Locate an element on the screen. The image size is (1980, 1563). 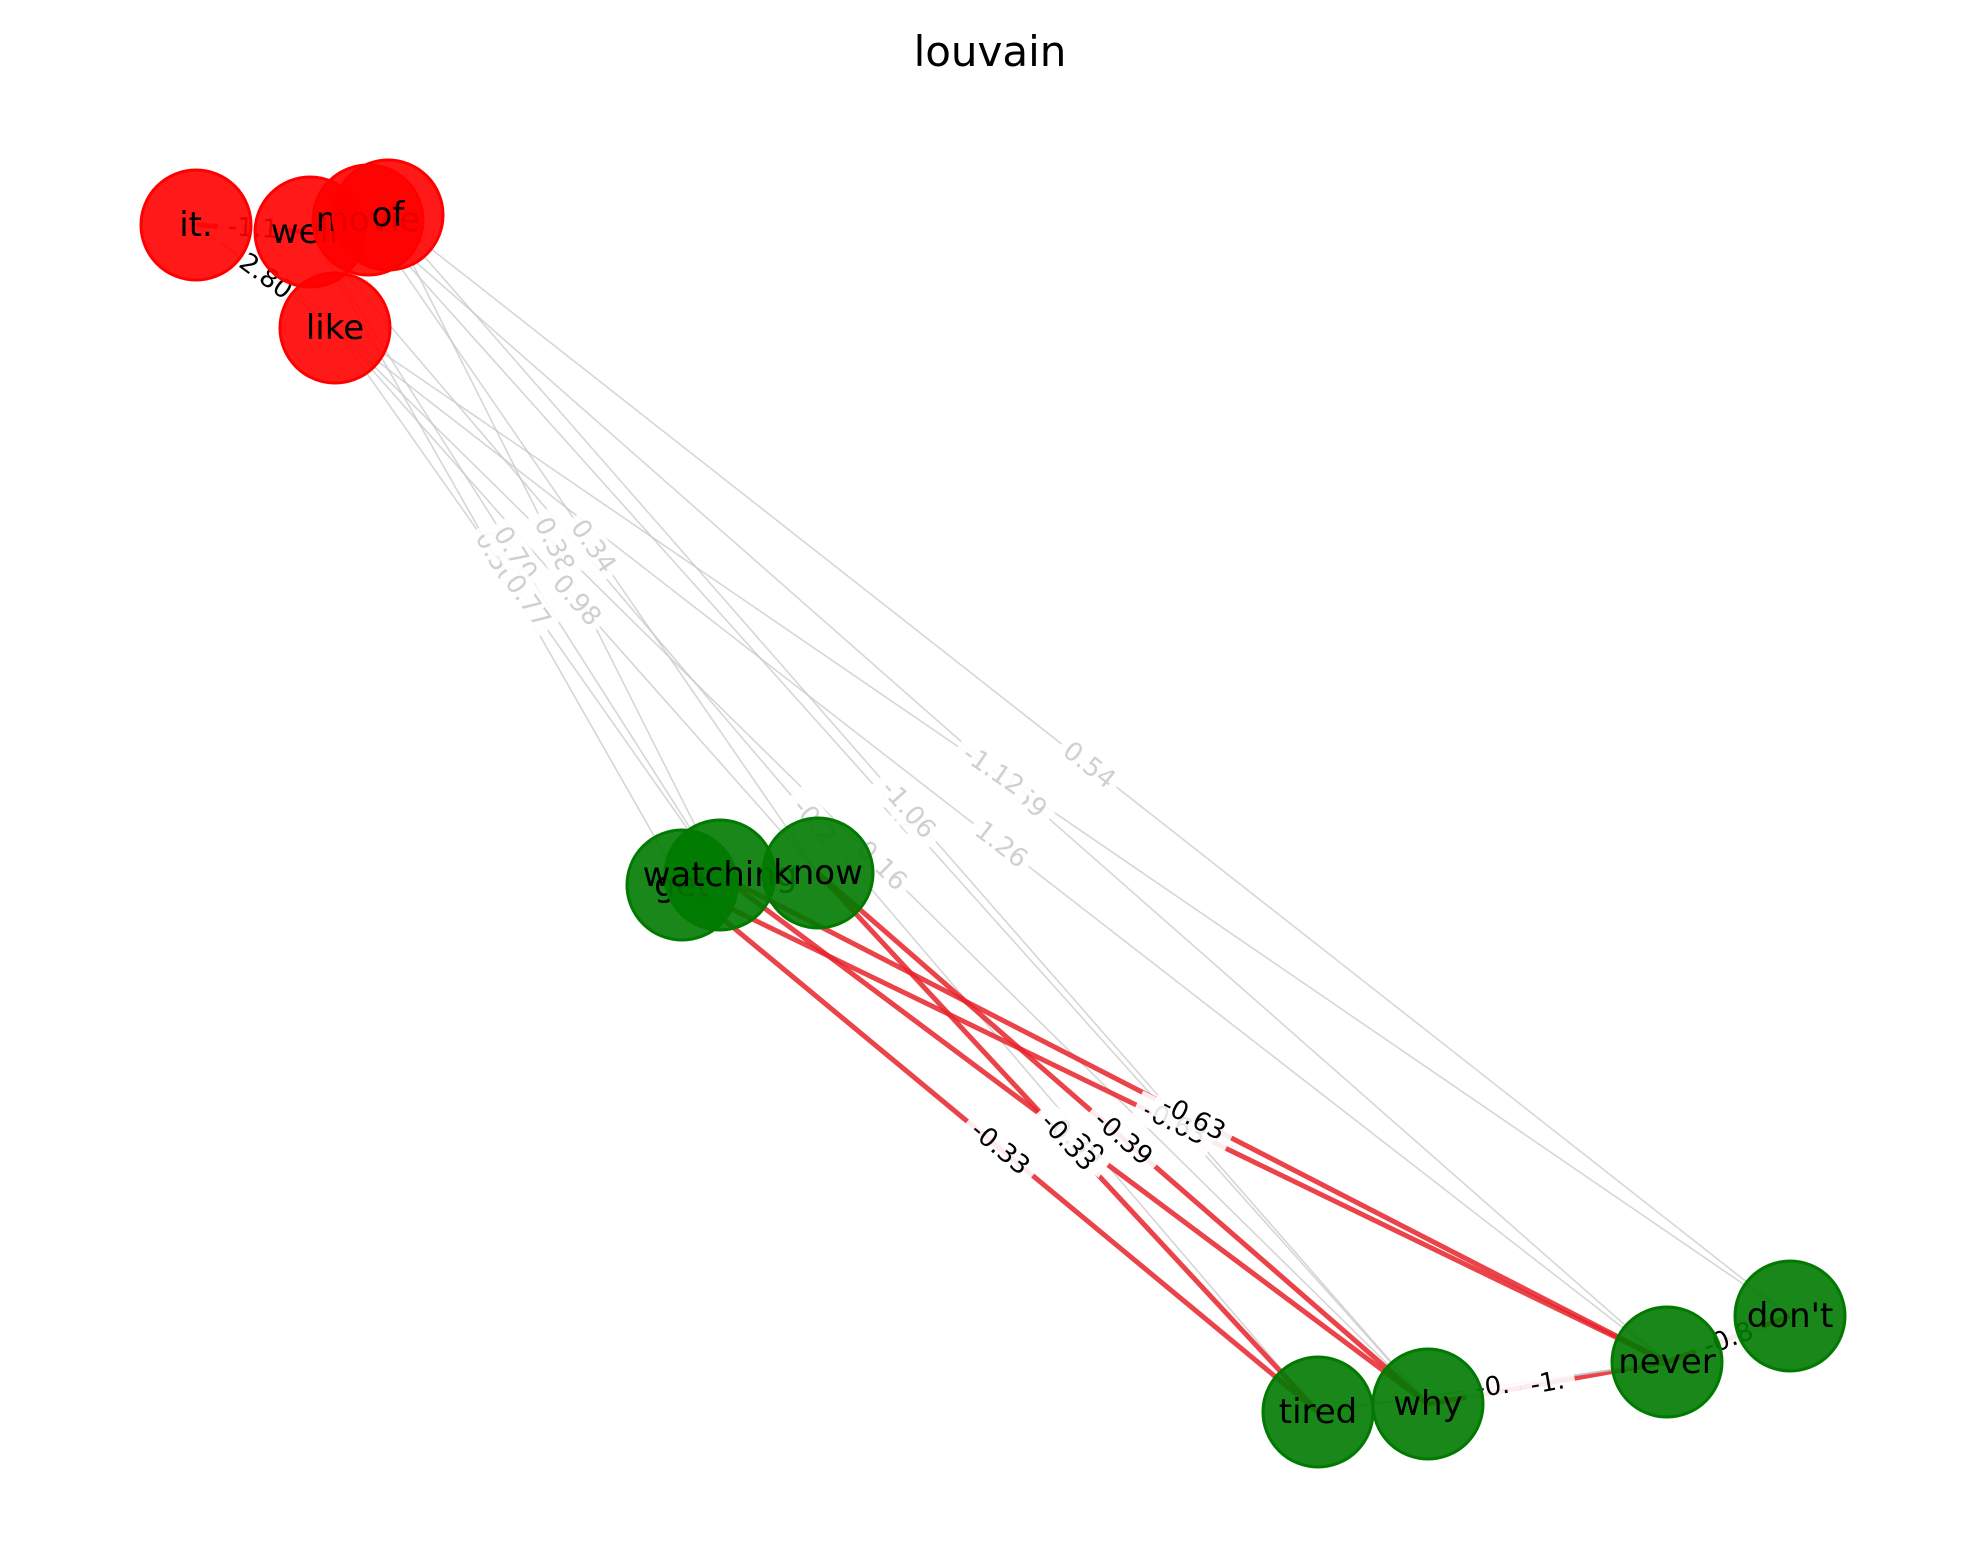
node-dont: don't is located at coordinates (1790, 1316).